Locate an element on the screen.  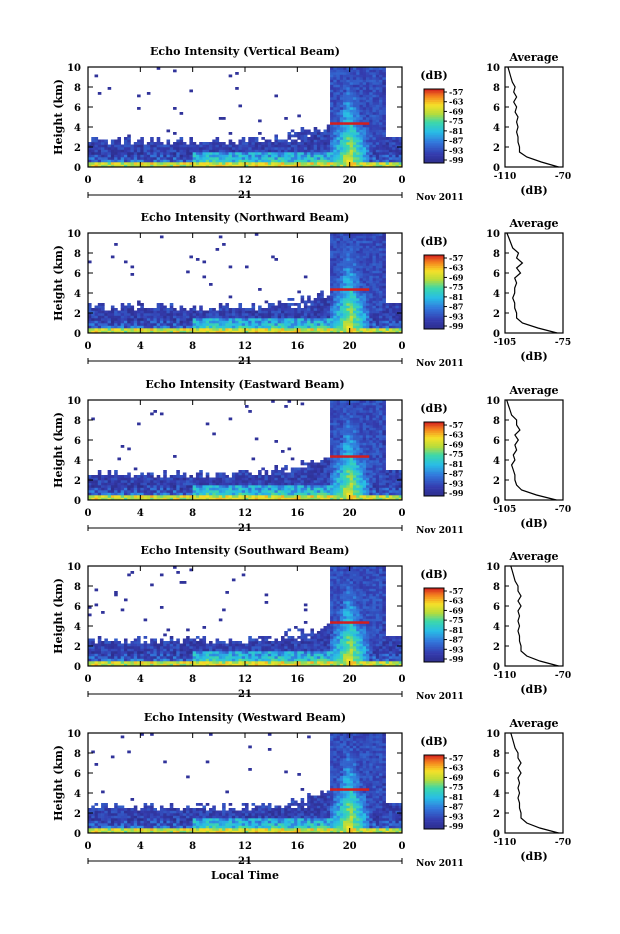
colorbar-segment is located at coordinates (434, 313).